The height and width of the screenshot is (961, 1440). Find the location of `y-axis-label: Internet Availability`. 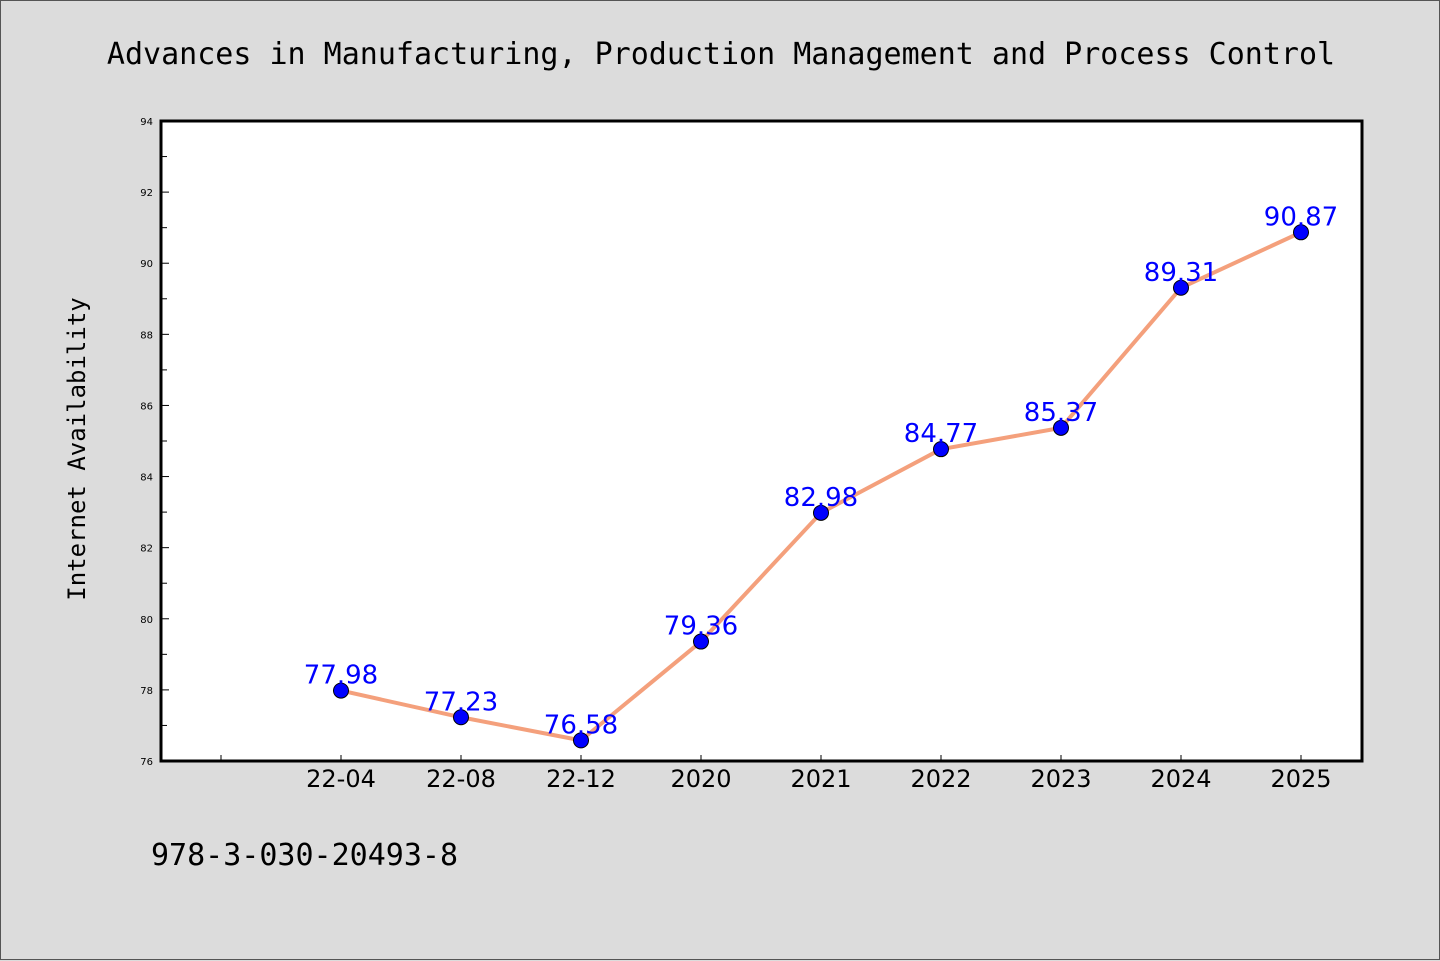

y-axis-label: Internet Availability is located at coordinates (77, 448).